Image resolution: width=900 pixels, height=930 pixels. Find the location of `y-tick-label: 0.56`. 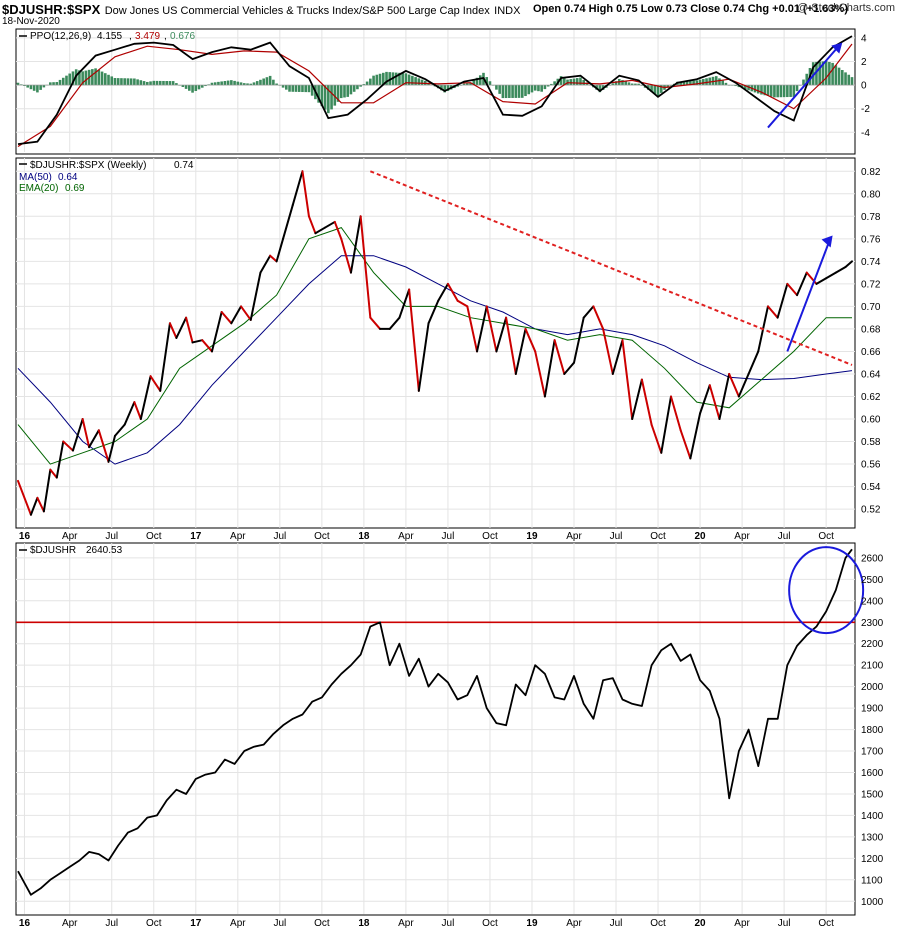

y-tick-label: 0.56 is located at coordinates (871, 465).